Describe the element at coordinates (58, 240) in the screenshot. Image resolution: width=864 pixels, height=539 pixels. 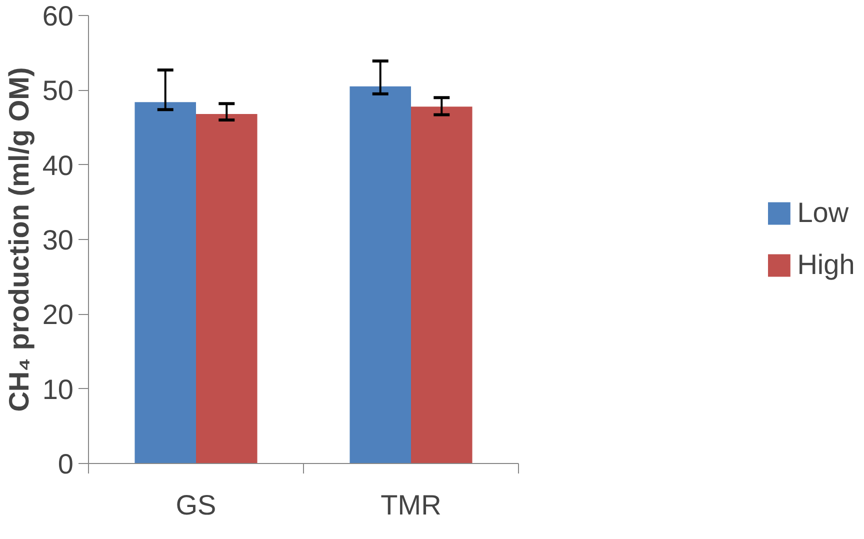
I see `y-tick-label: 30` at that location.